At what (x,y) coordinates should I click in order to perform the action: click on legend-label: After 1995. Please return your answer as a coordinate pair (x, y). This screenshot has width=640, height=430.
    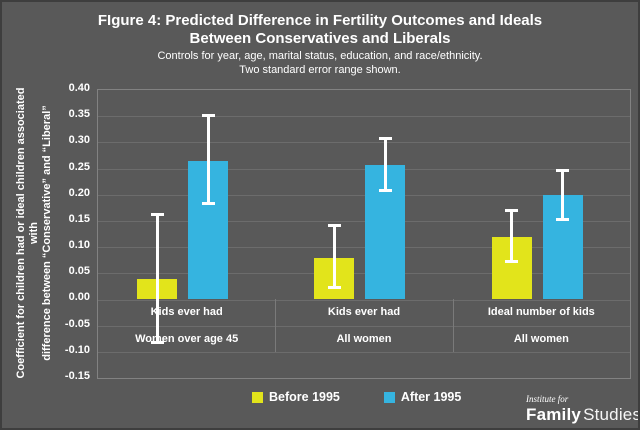
    Looking at the image, I should click on (431, 397).